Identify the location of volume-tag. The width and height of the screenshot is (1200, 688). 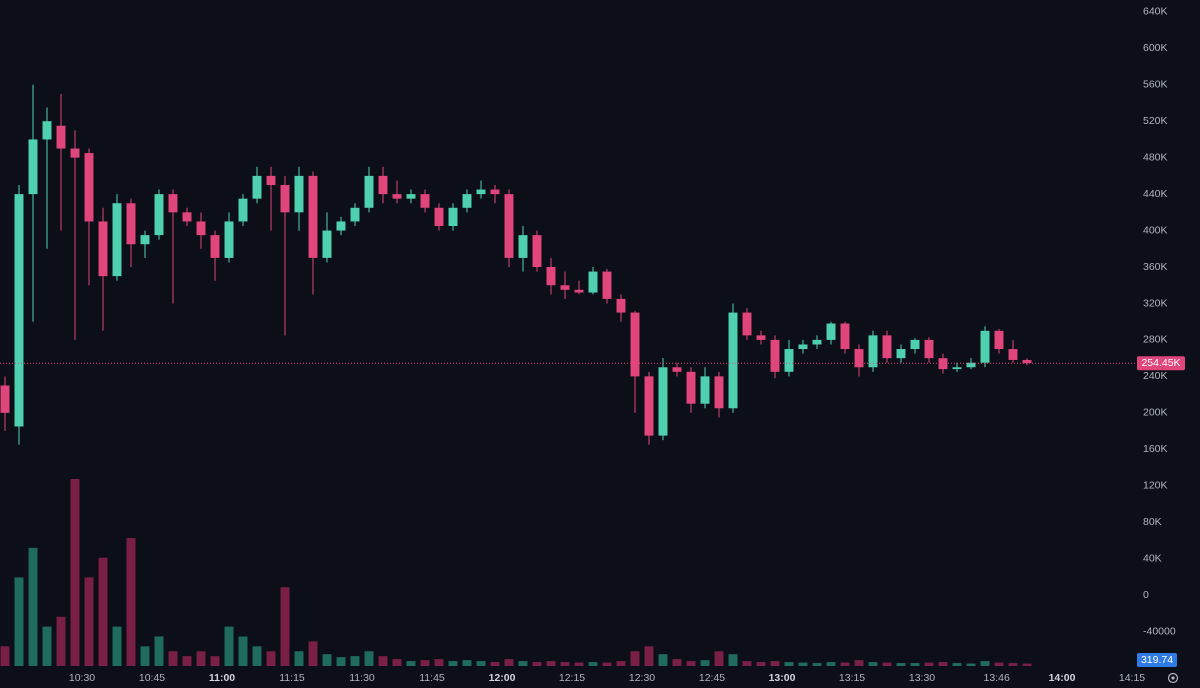
(1157, 660).